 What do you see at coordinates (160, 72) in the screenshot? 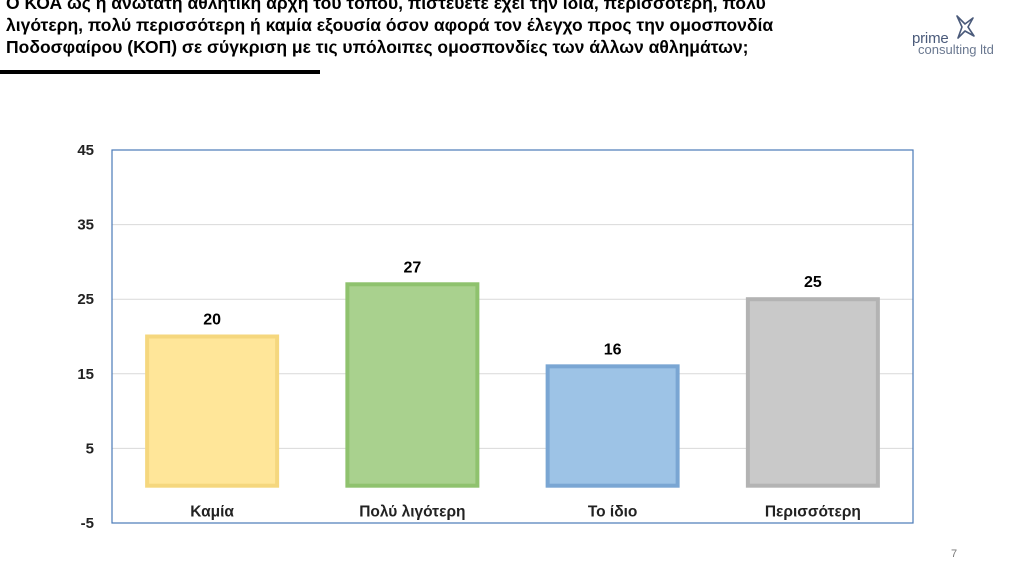
I see `title-underline` at bounding box center [160, 72].